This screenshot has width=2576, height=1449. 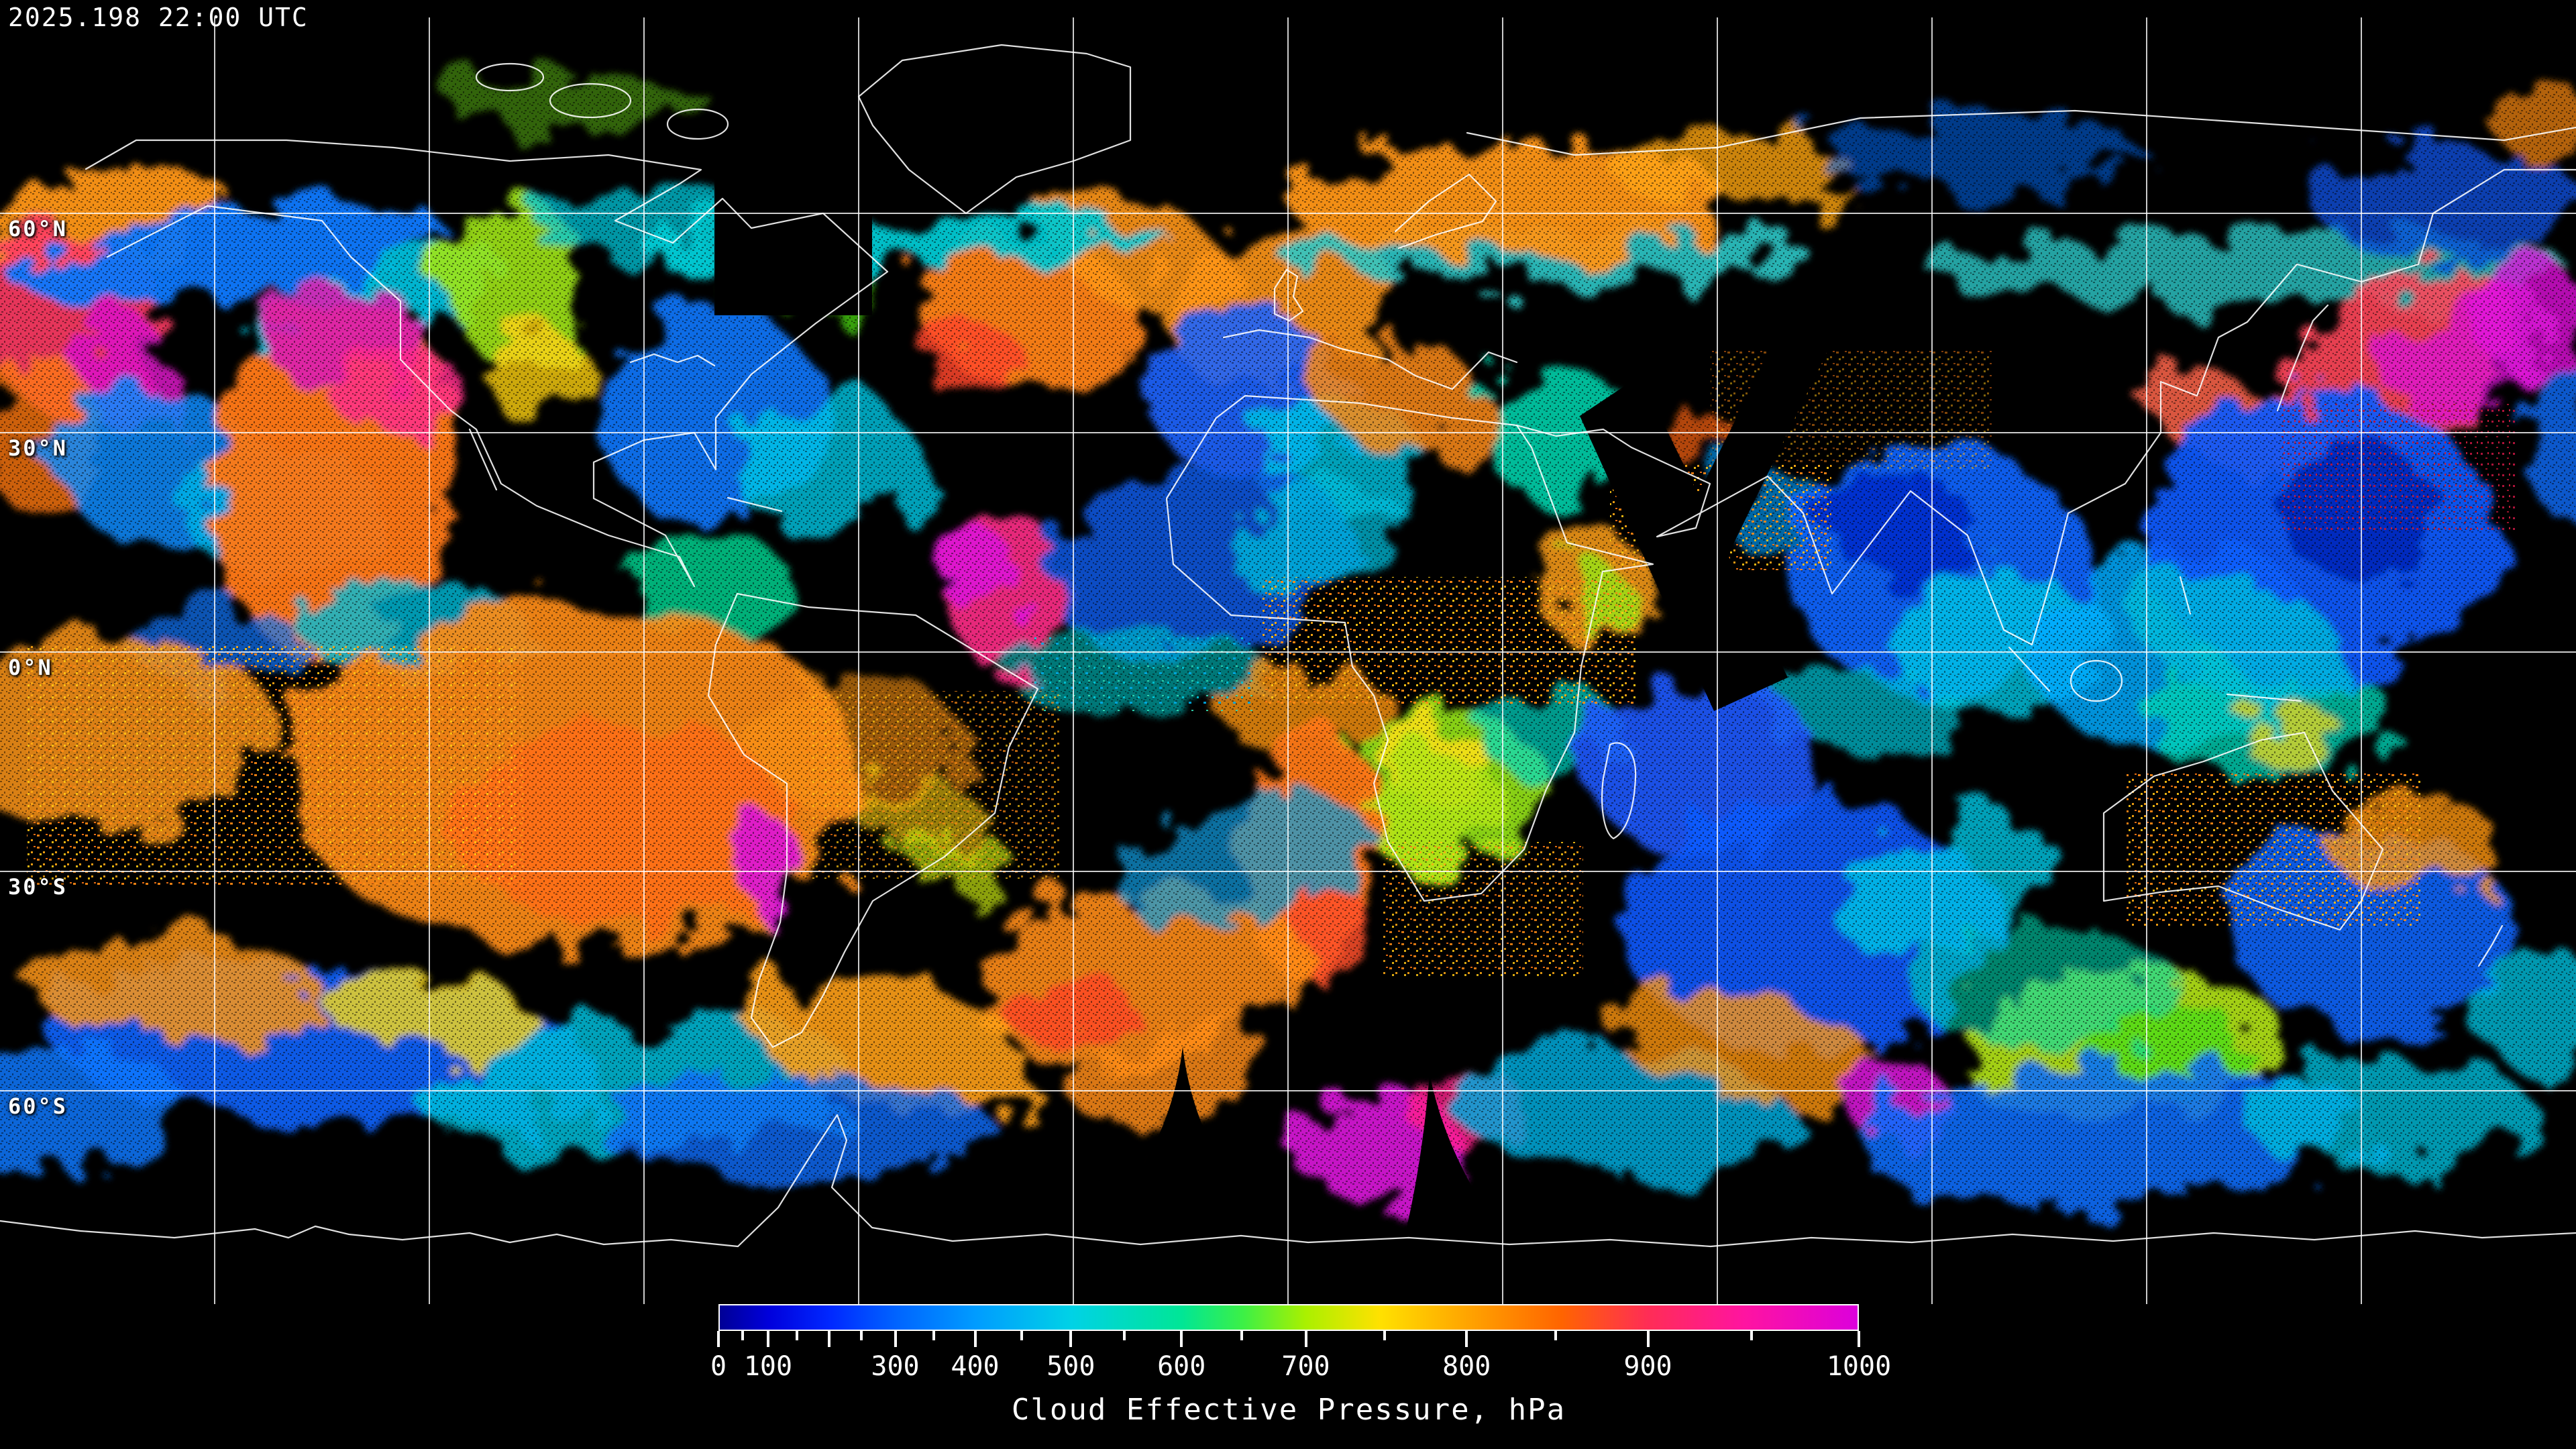 I want to click on colorbar-tick-label: 1000, so click(x=1859, y=1366).